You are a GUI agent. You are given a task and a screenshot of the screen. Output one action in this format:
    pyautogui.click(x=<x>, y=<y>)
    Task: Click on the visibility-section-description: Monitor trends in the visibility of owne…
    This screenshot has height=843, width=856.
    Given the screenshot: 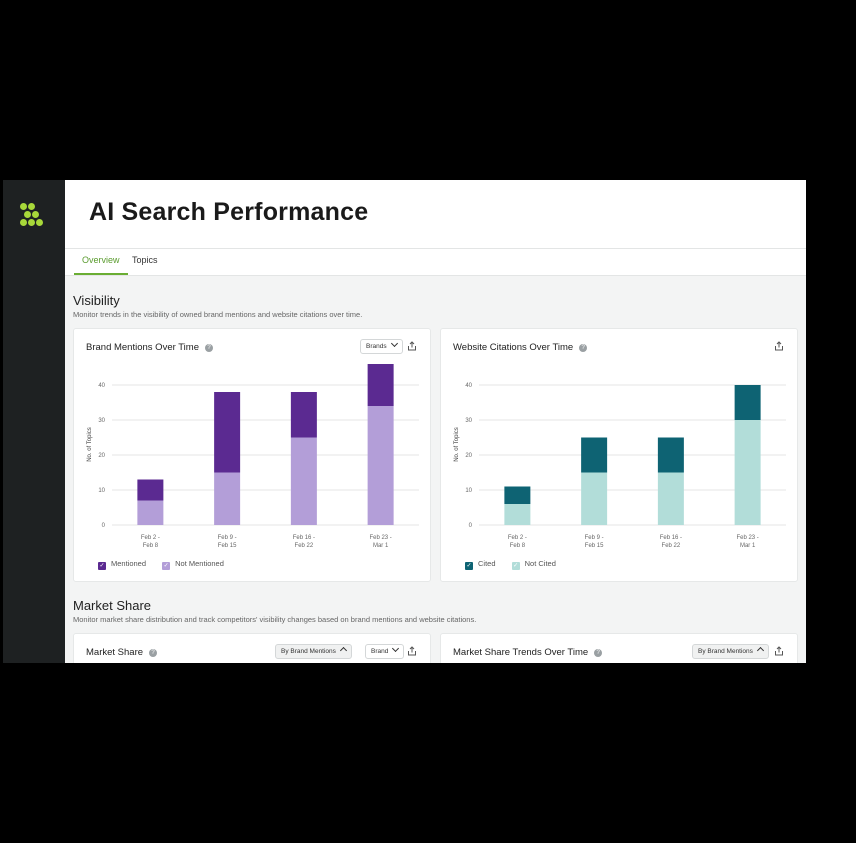 What is the action you would take?
    pyautogui.click(x=218, y=314)
    